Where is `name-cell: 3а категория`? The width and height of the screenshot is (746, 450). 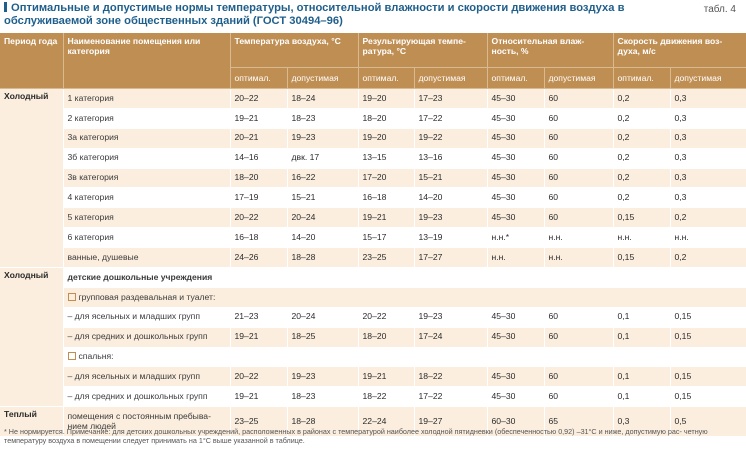
name-cell: 3а категория is located at coordinates (147, 138).